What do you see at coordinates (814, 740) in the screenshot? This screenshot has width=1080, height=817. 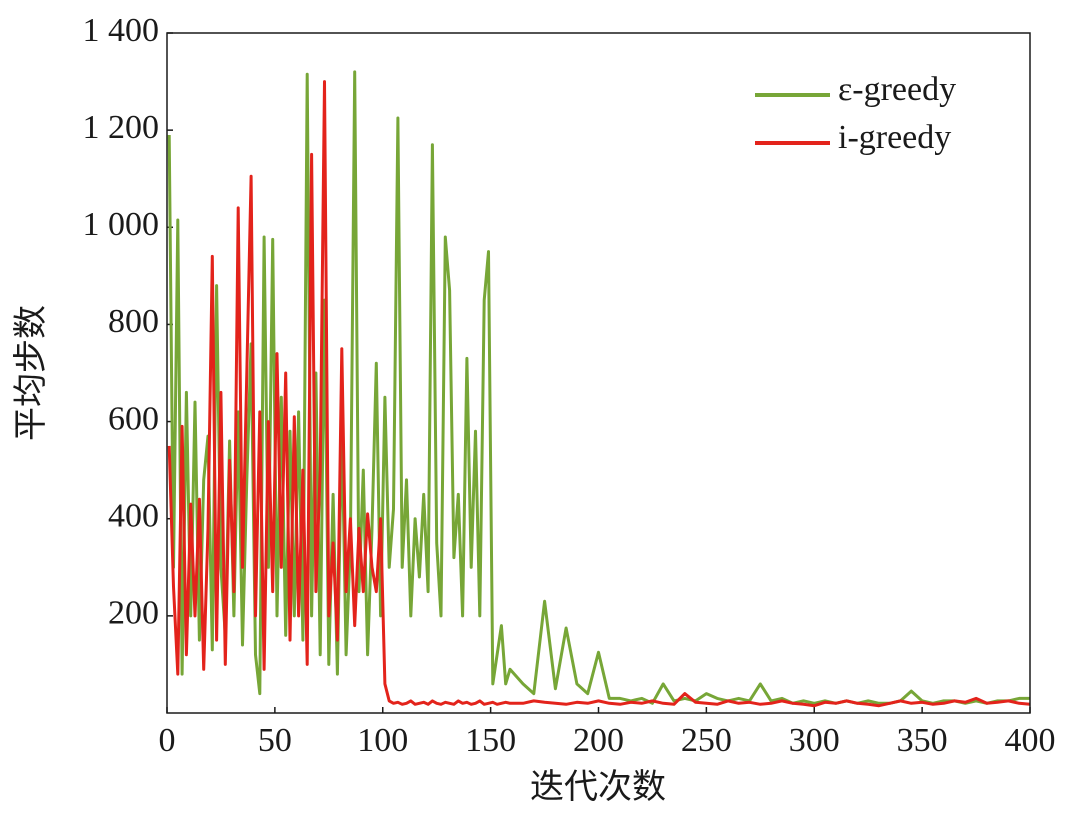 I see `x-tick-label: 300` at bounding box center [814, 740].